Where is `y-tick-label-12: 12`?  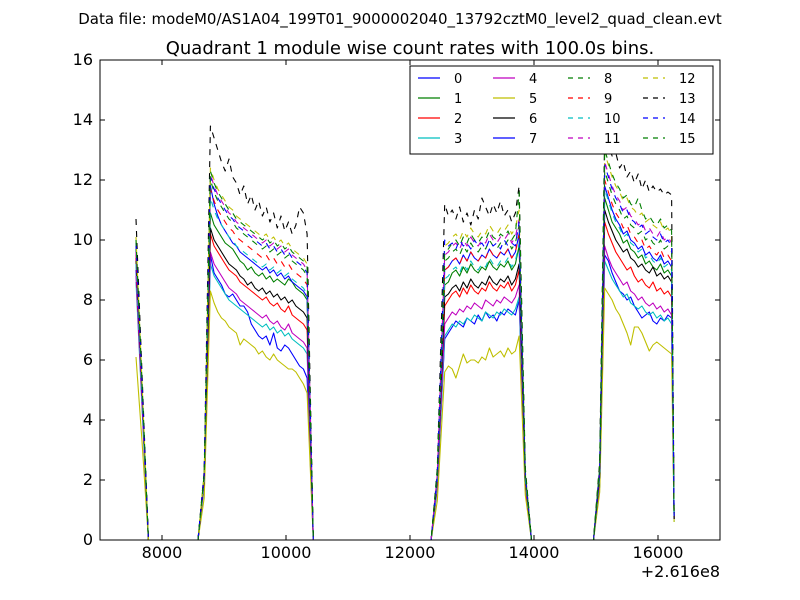 y-tick-label-12: 12 is located at coordinates (83, 179).